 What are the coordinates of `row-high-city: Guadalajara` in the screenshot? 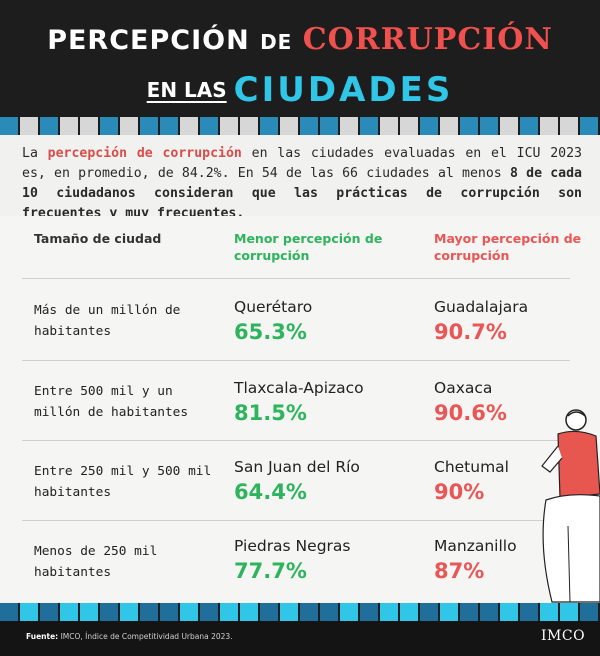 It's located at (481, 307).